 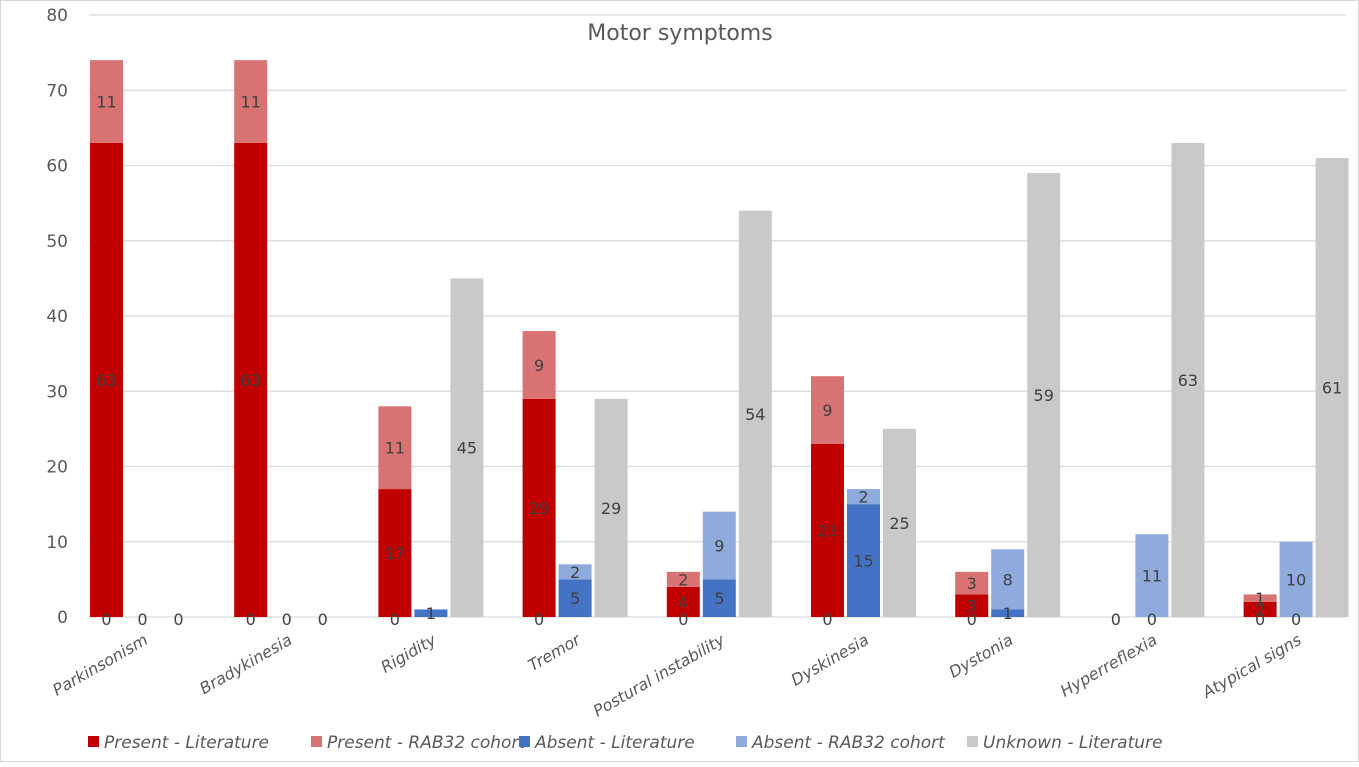 I want to click on legend-item: Unknown - Literature, so click(x=1064, y=743).